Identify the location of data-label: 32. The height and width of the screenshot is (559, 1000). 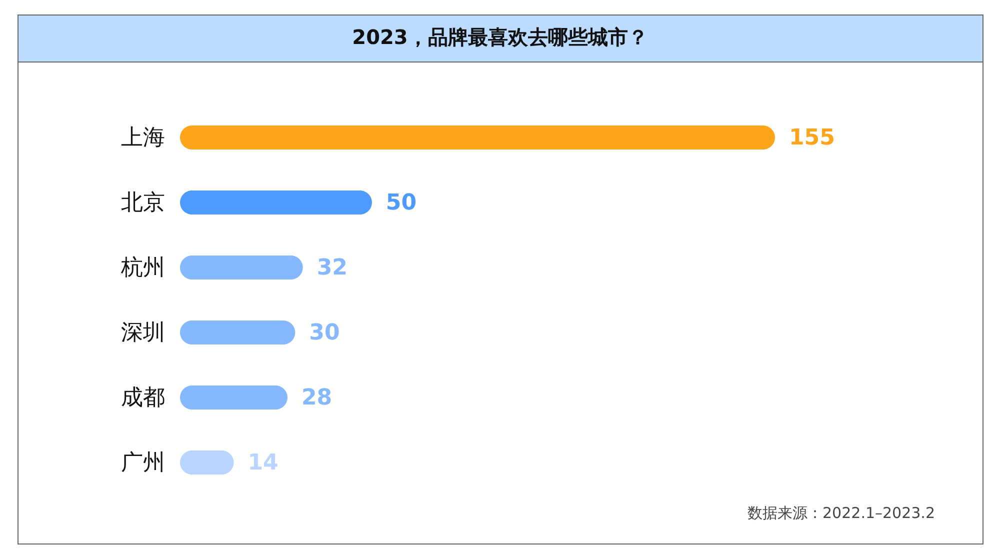
(332, 268).